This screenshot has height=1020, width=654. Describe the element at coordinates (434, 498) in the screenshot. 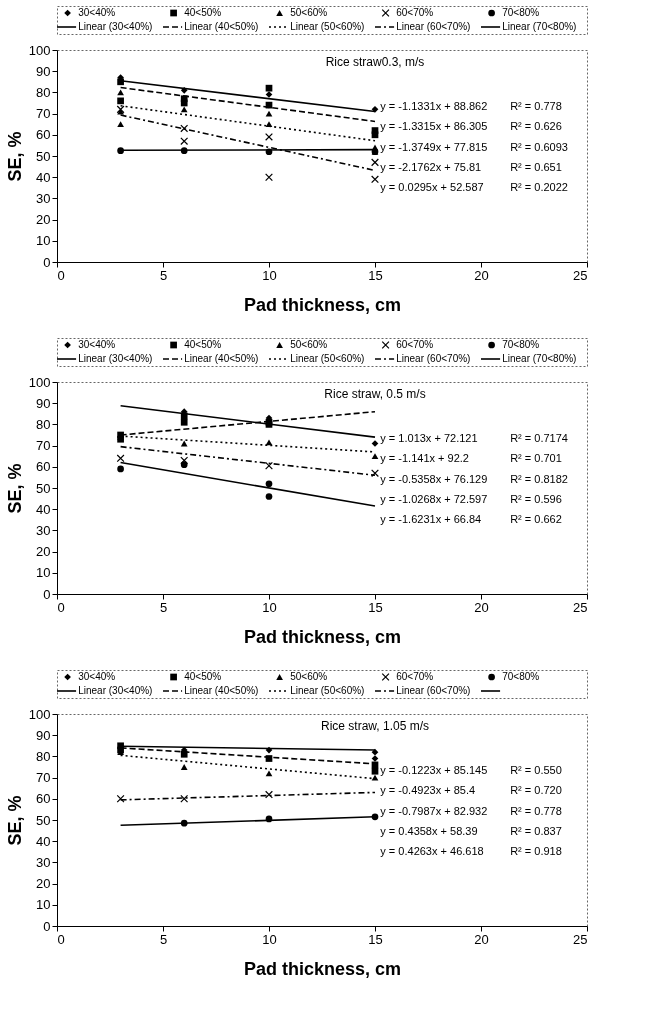

I see `annotation: y = -1.0268x + 72.597` at that location.